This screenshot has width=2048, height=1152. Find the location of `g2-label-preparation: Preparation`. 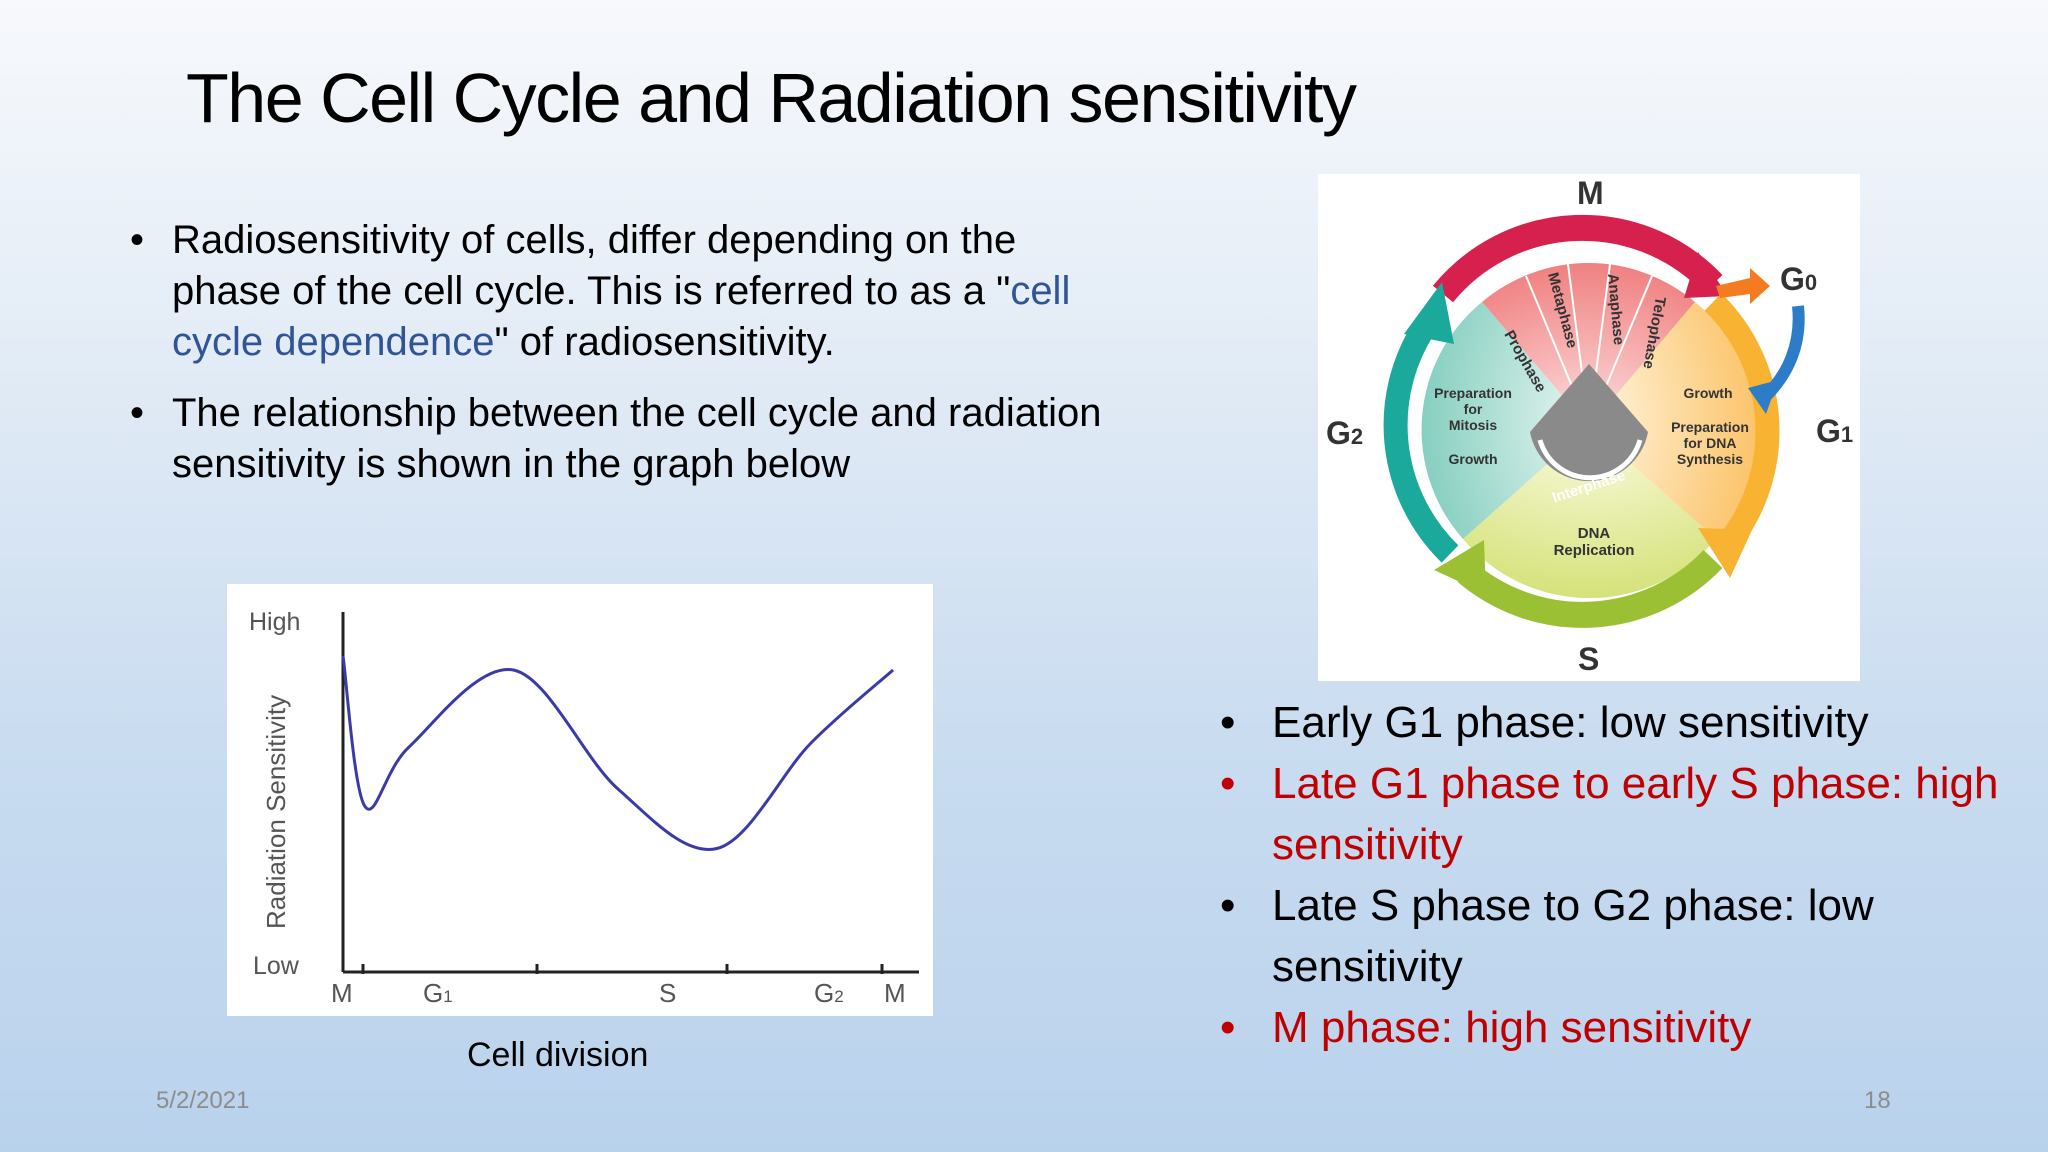

g2-label-preparation: Preparation is located at coordinates (1473, 393).